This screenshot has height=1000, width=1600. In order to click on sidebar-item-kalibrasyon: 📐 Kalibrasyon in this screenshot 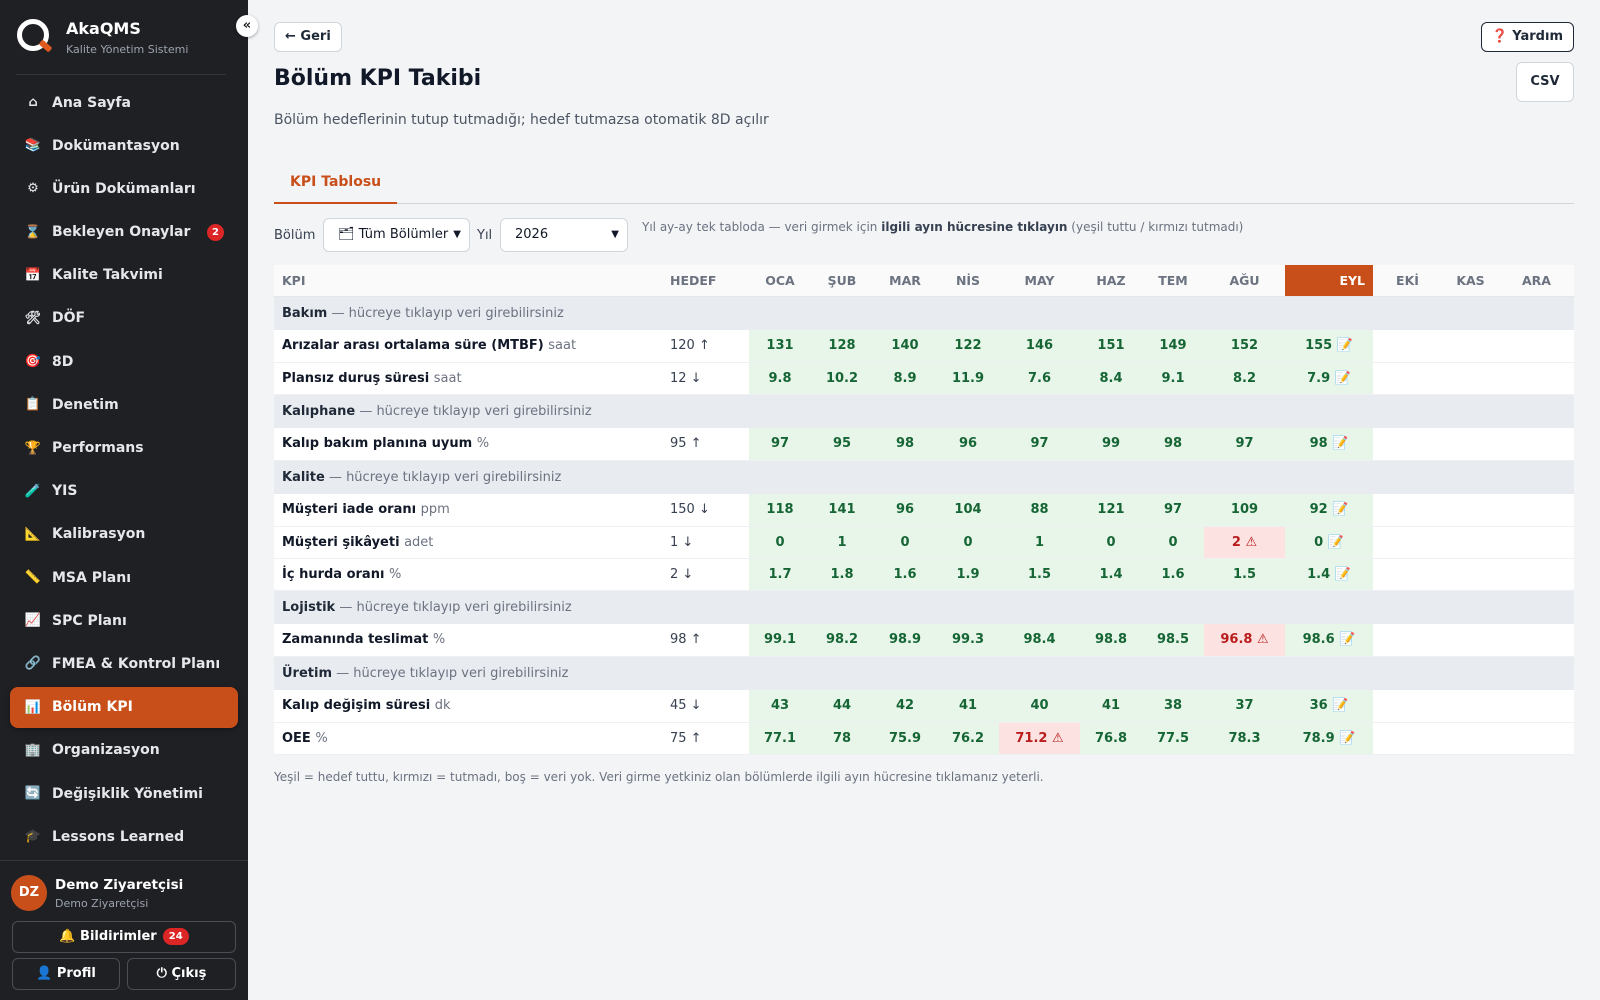, I will do `click(124, 534)`.